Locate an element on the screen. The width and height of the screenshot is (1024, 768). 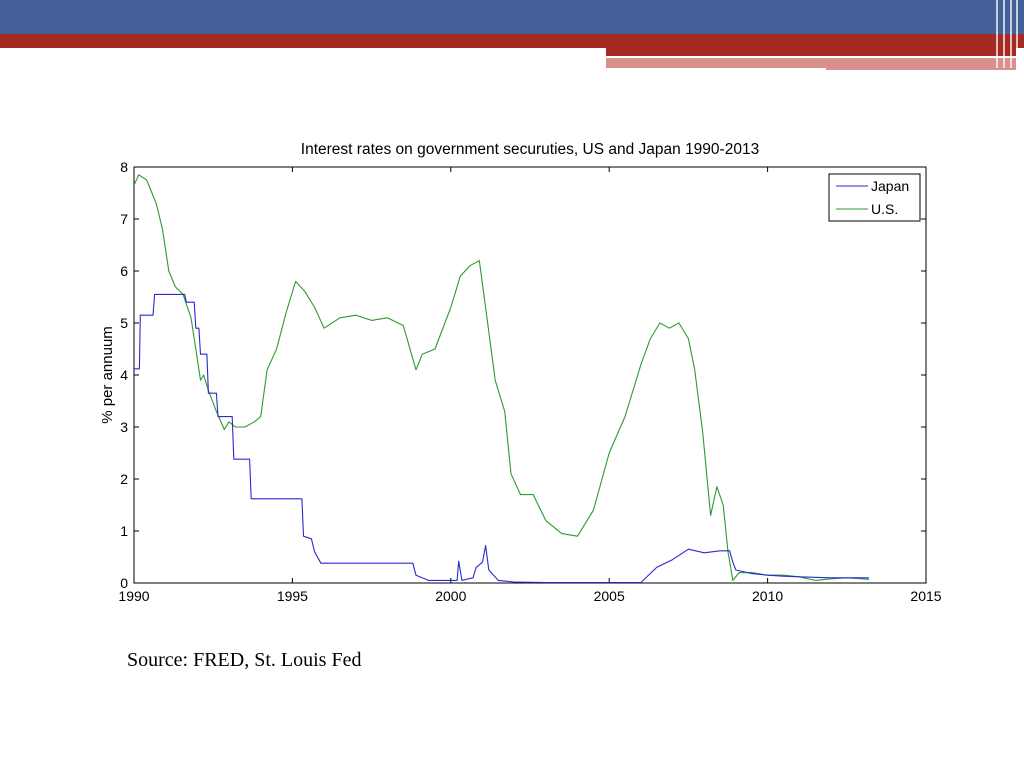
x-tick-label: 1990 is located at coordinates (133, 596).